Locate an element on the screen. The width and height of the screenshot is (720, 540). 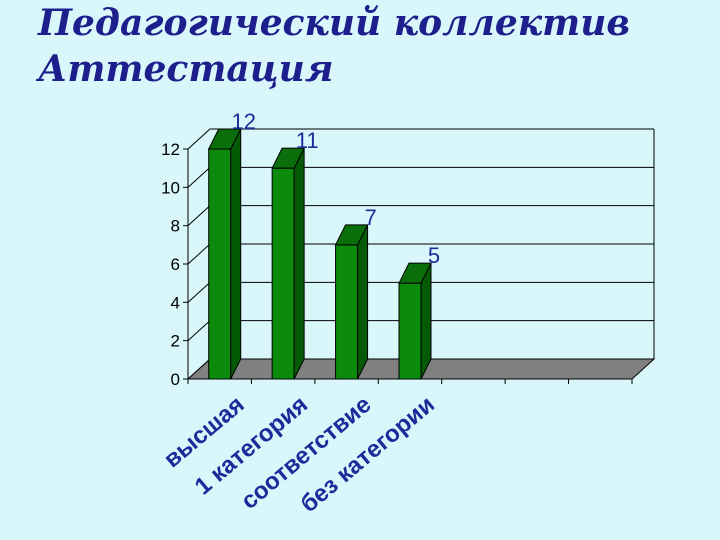
bar-1-kategoriya is located at coordinates (288, 263).